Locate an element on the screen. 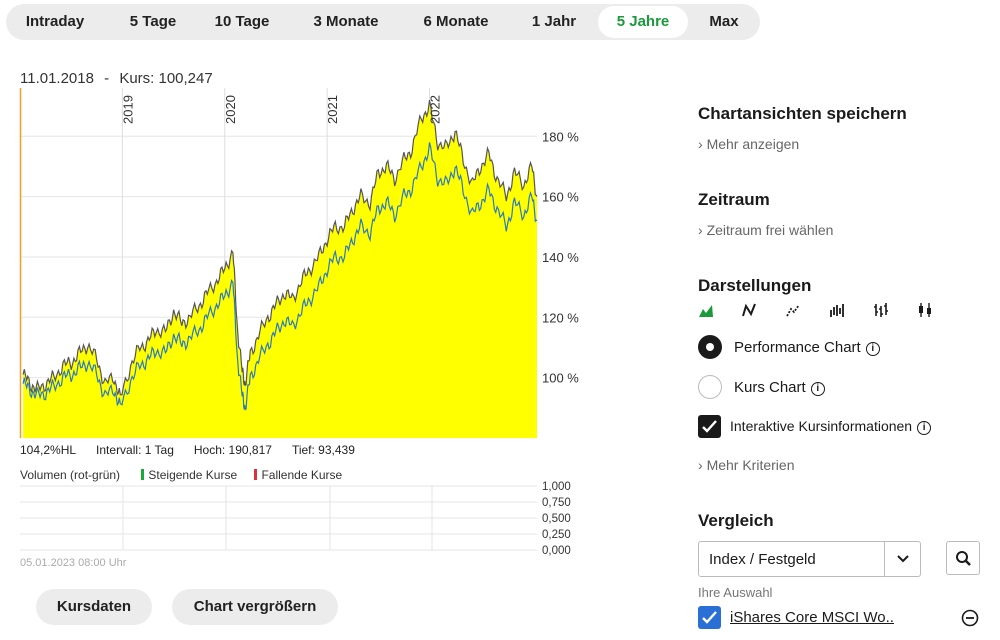 Image resolution: width=1000 pixels, height=640 pixels. performance-chart-radio is located at coordinates (710, 347).